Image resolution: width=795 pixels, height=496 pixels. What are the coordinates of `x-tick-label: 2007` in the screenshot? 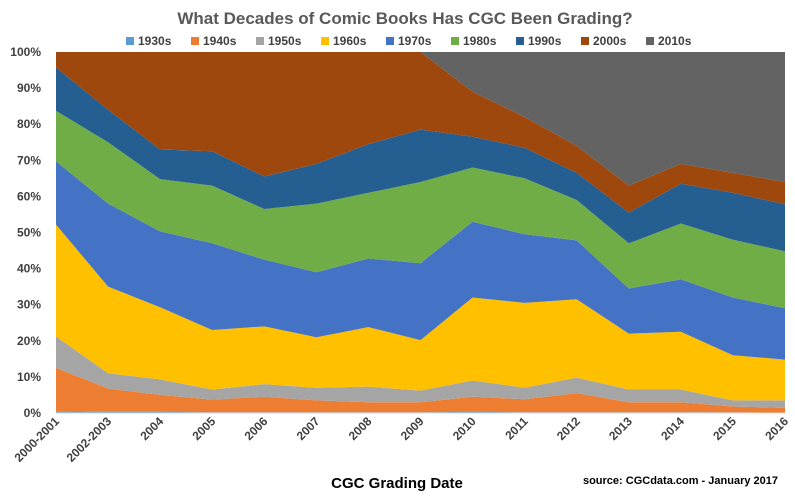 It's located at (308, 428).